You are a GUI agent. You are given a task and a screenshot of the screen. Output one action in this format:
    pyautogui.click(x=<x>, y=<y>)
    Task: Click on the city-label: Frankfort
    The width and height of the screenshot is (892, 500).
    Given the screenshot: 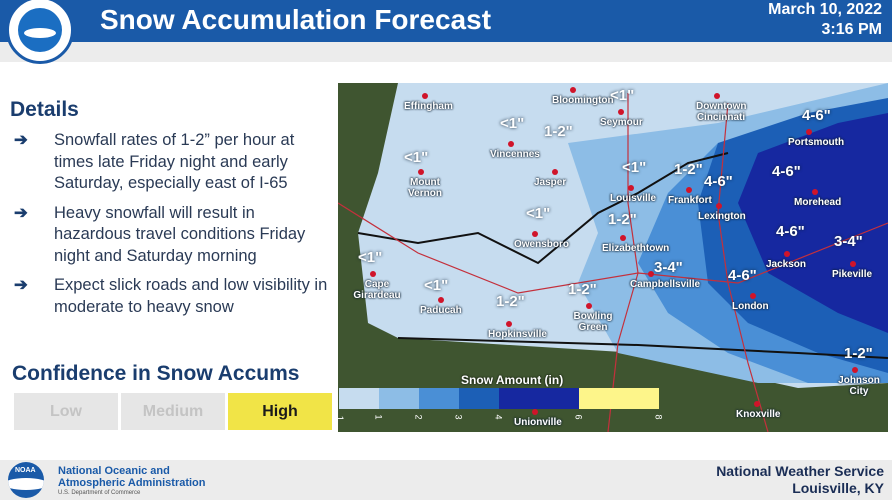 What is the action you would take?
    pyautogui.click(x=690, y=200)
    